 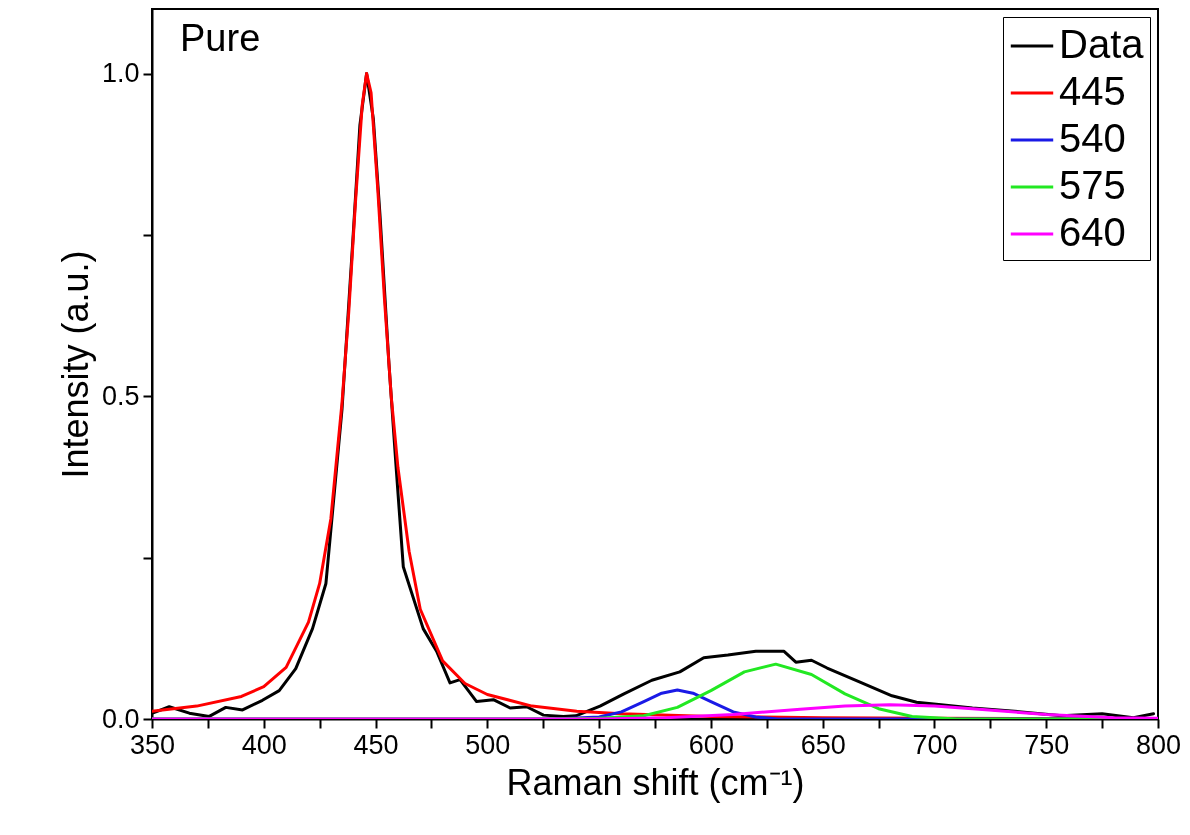 What do you see at coordinates (711, 744) in the screenshot?
I see `x-tick-label: 600` at bounding box center [711, 744].